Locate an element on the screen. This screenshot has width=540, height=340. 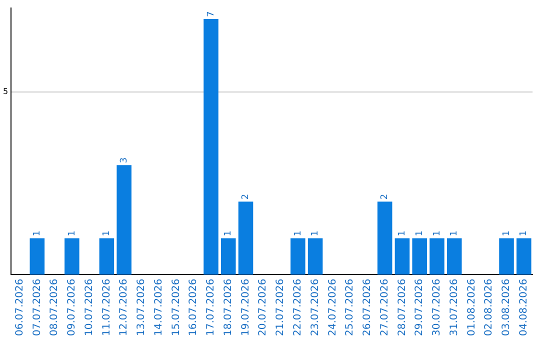
x-tick-label: 25.07.2026 is located at coordinates (350, 307).